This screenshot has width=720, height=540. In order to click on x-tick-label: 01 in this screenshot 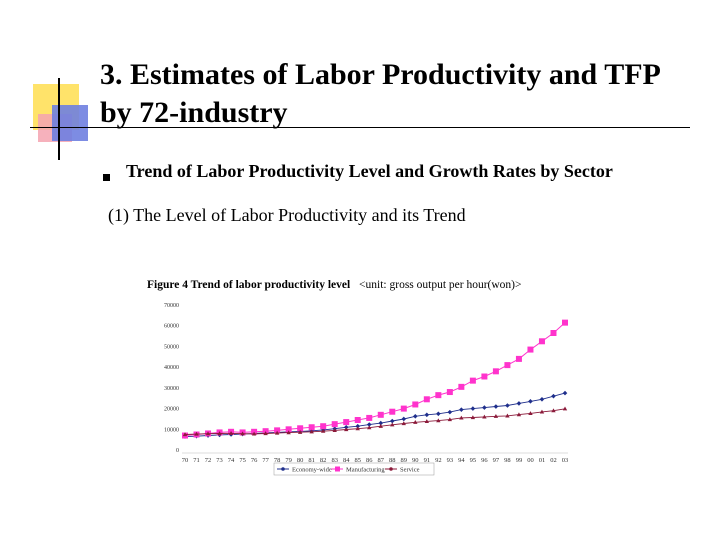, I will do `click(542, 460)`.